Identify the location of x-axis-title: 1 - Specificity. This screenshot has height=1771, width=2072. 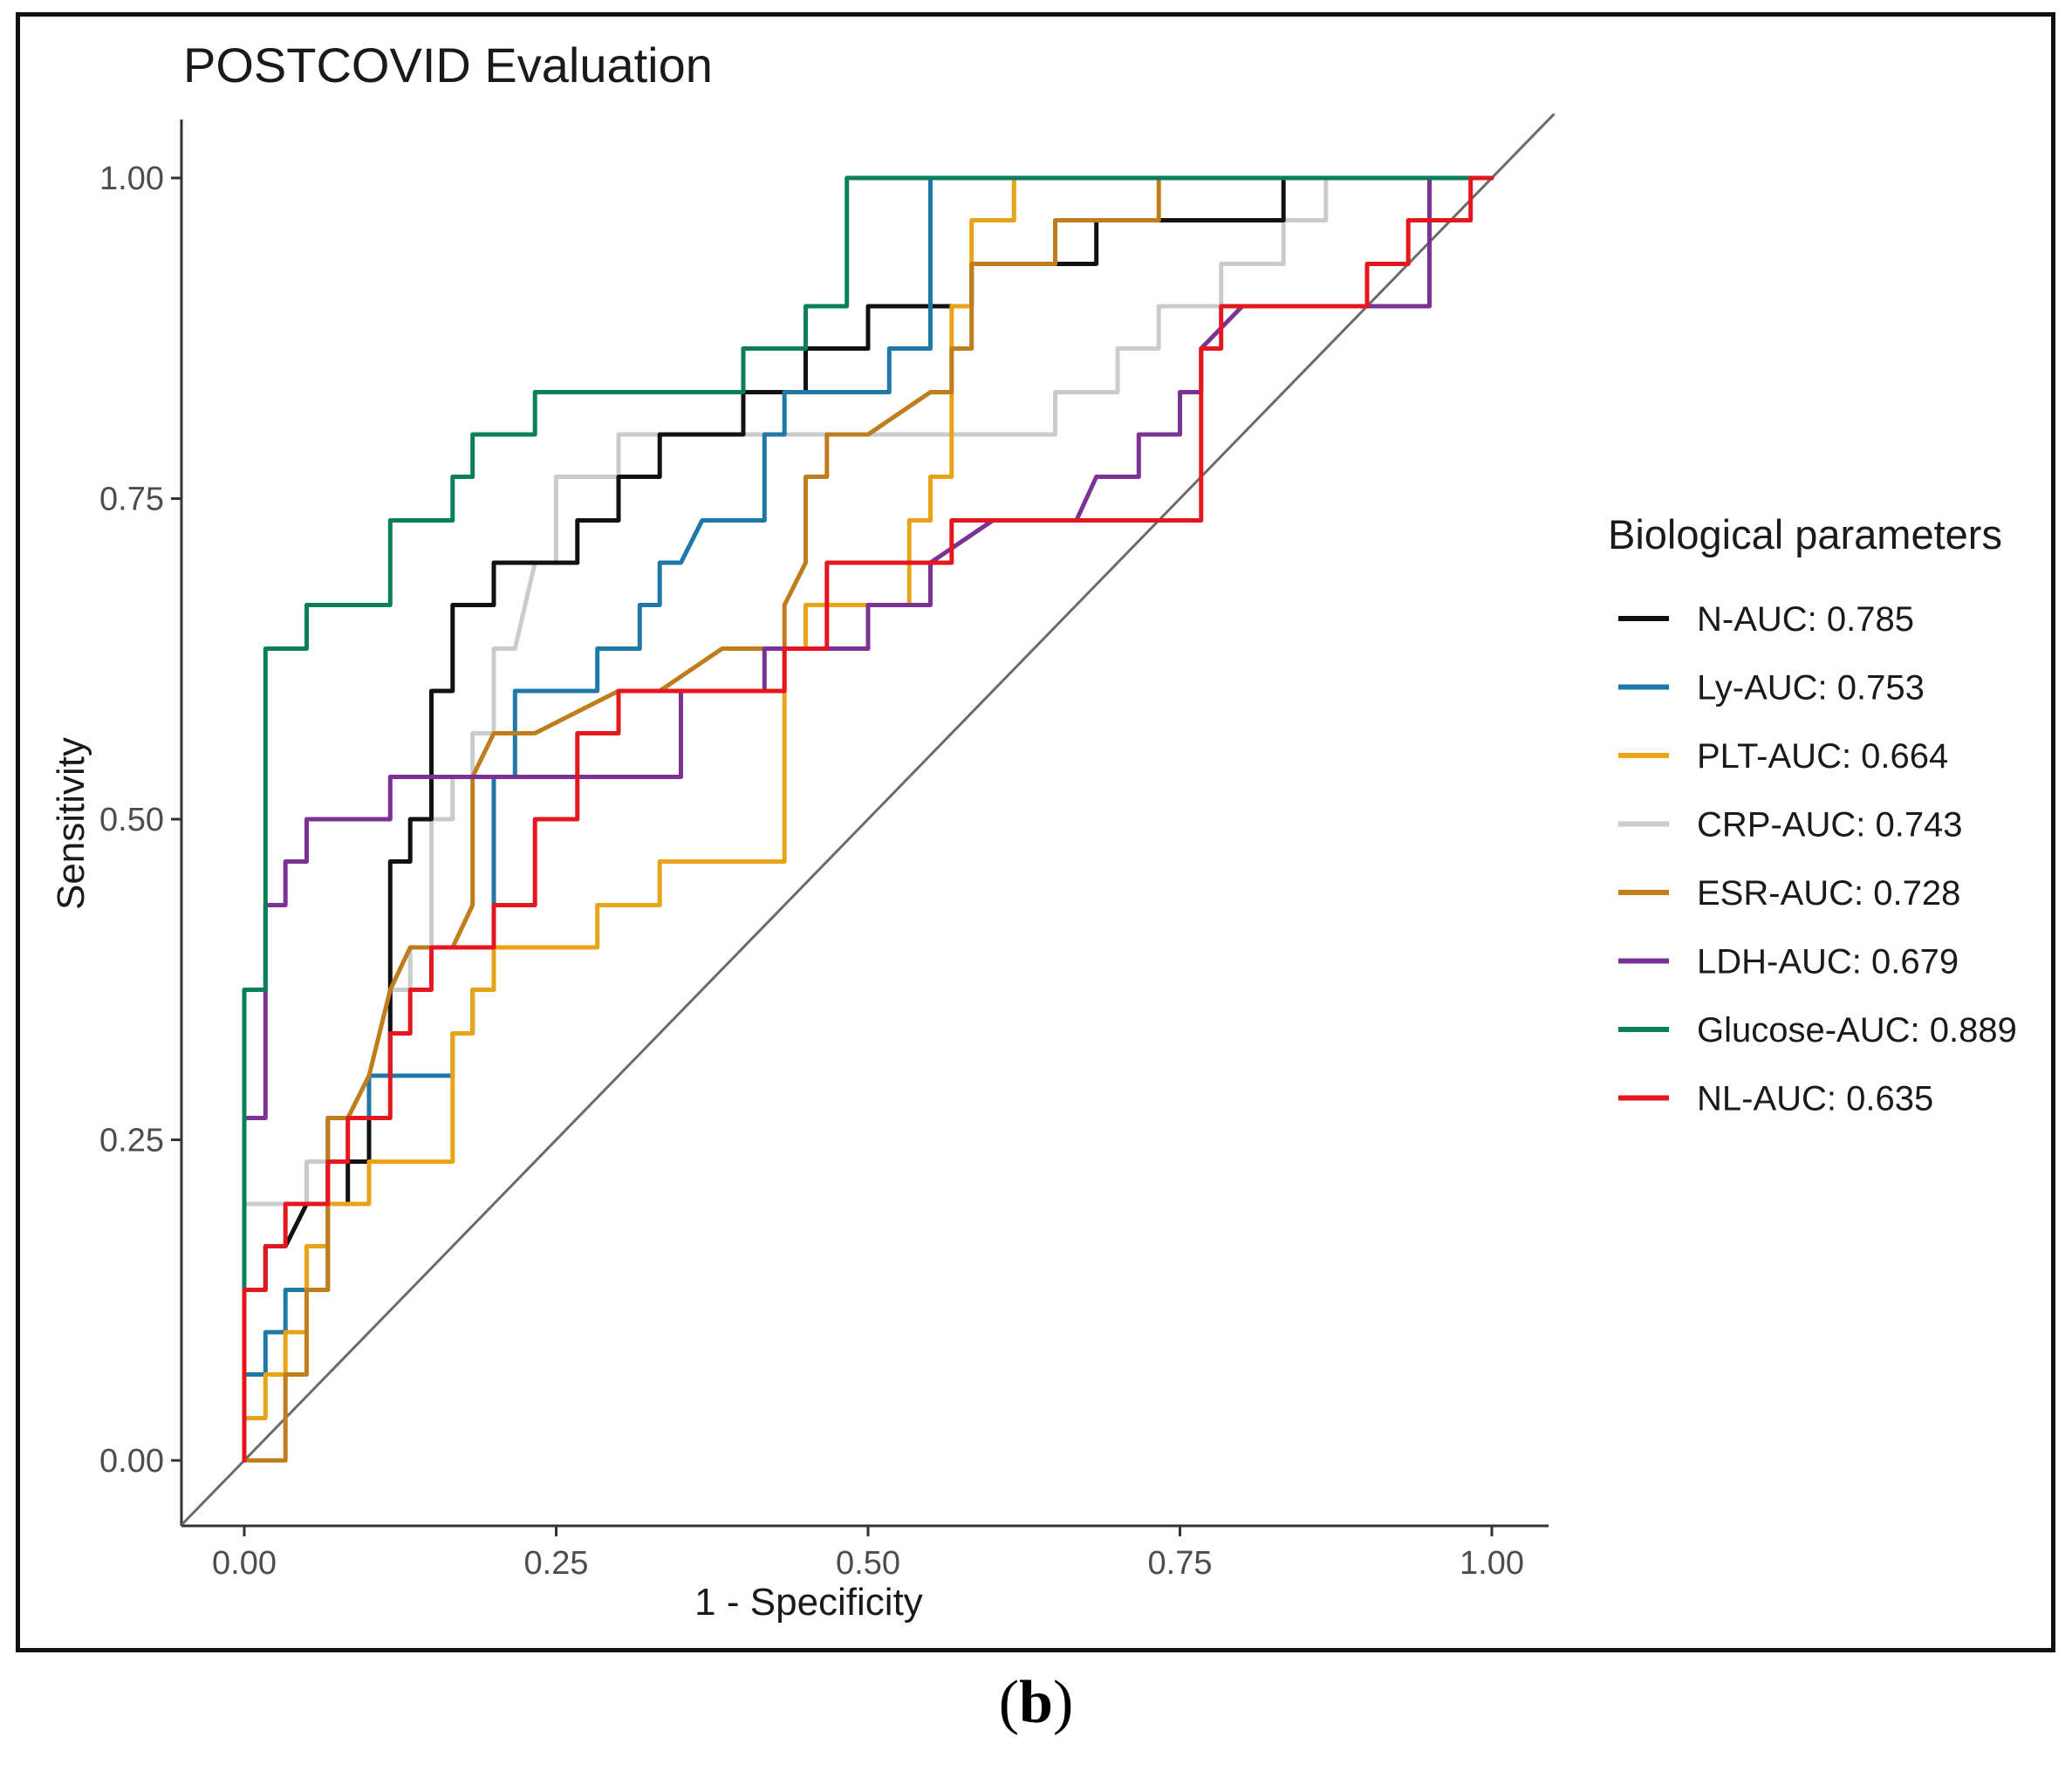
(809, 1602).